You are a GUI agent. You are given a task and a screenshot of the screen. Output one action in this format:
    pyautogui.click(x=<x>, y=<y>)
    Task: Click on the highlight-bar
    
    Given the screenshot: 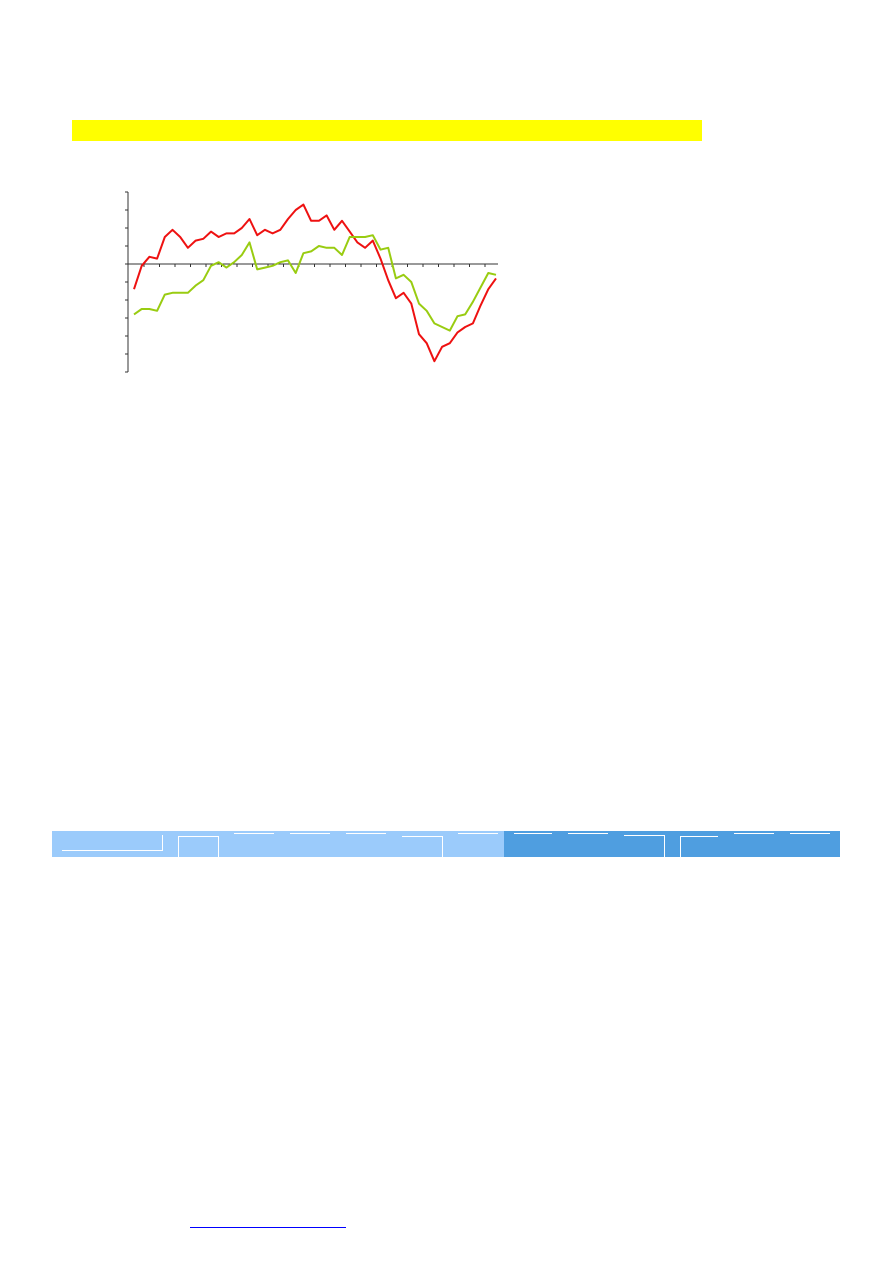 What is the action you would take?
    pyautogui.click(x=387, y=130)
    